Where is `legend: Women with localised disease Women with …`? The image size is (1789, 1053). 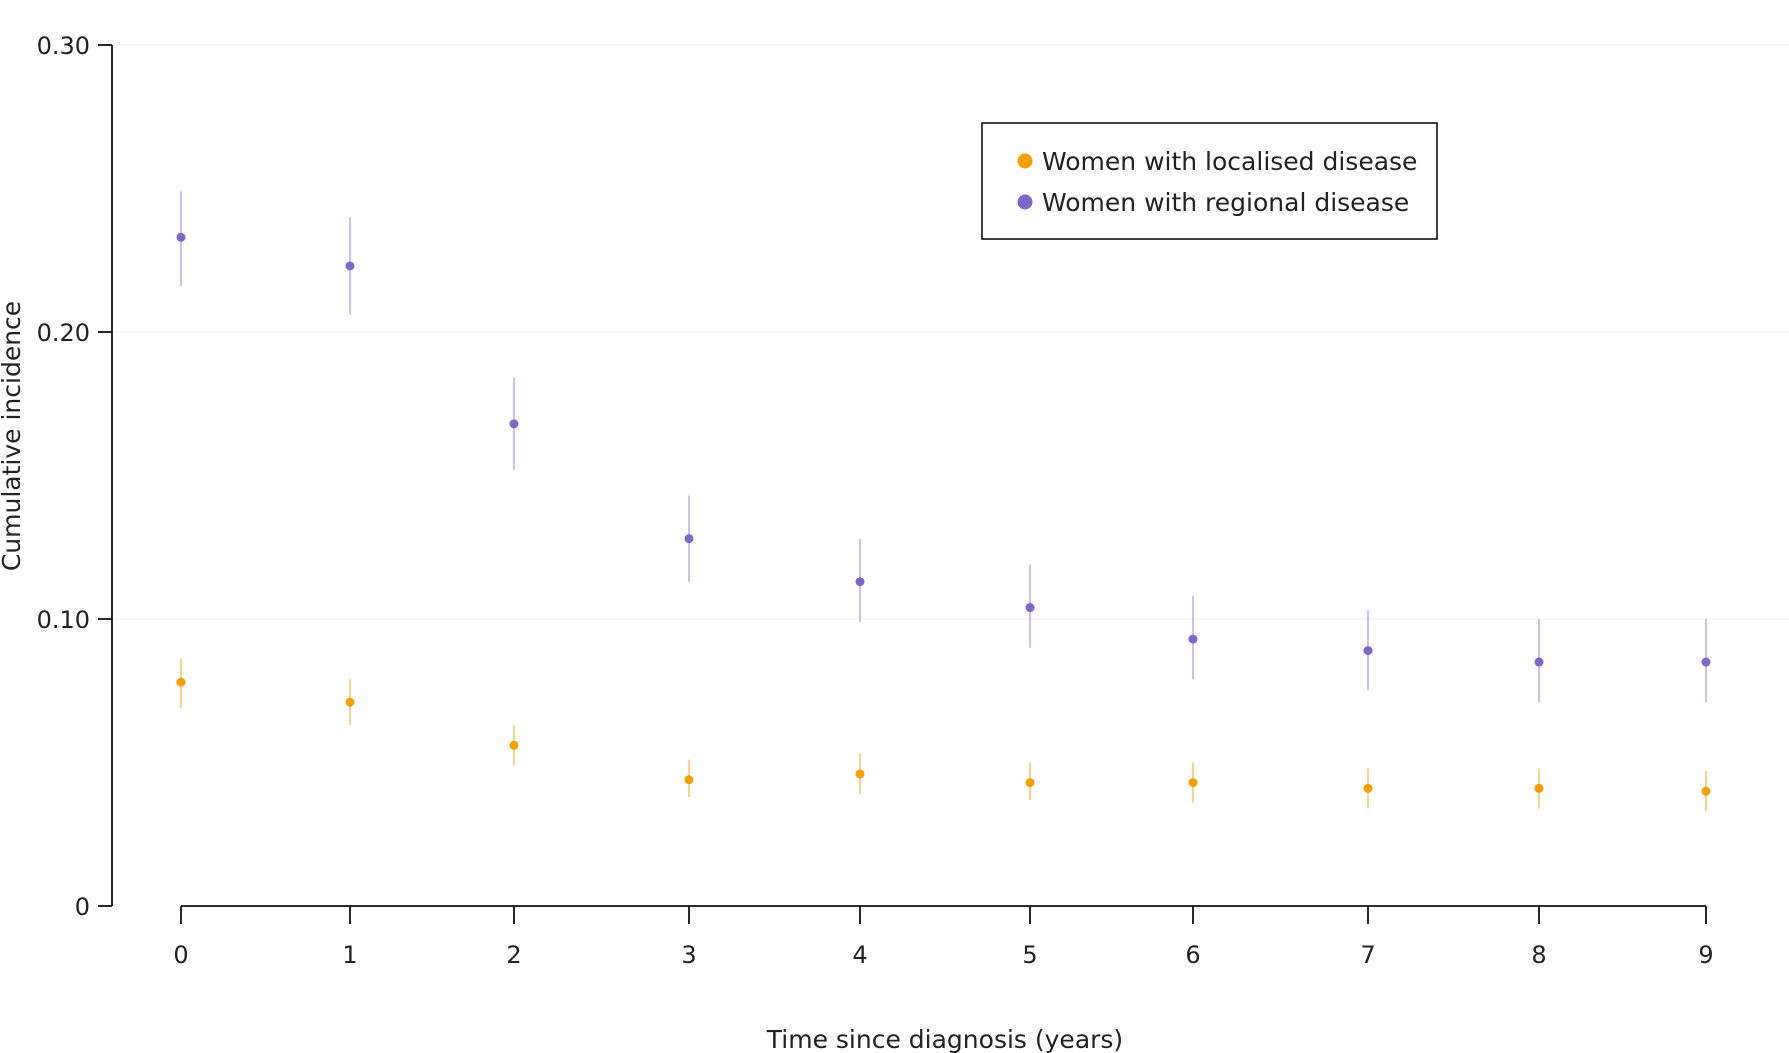
legend: Women with localised disease Women with … is located at coordinates (1209, 181).